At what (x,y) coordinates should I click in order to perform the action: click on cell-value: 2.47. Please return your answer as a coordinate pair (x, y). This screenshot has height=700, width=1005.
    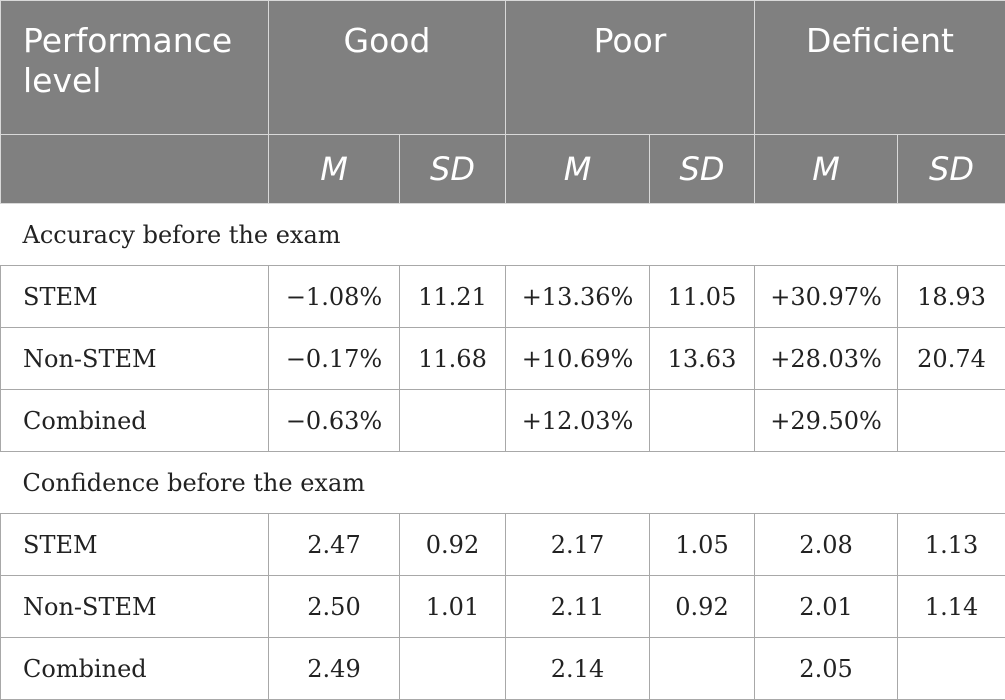
    Looking at the image, I should click on (334, 545).